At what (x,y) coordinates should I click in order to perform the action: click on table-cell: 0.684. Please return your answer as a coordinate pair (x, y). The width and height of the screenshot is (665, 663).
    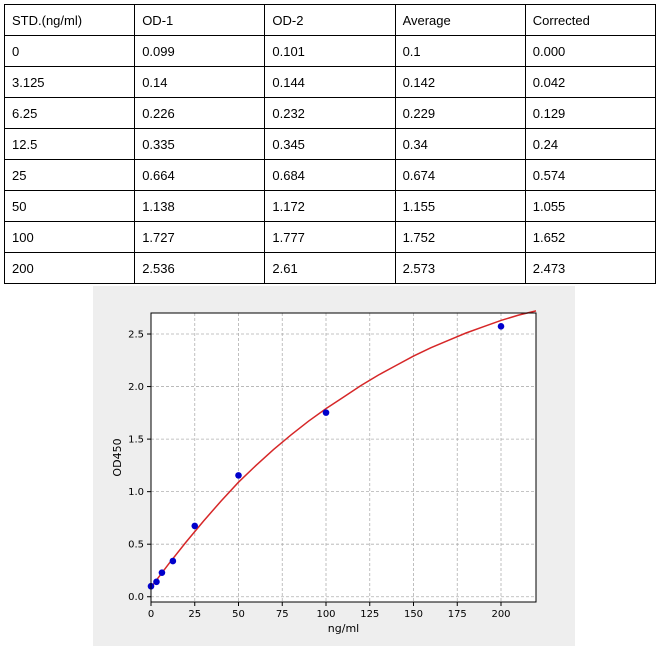
    Looking at the image, I should click on (330, 175).